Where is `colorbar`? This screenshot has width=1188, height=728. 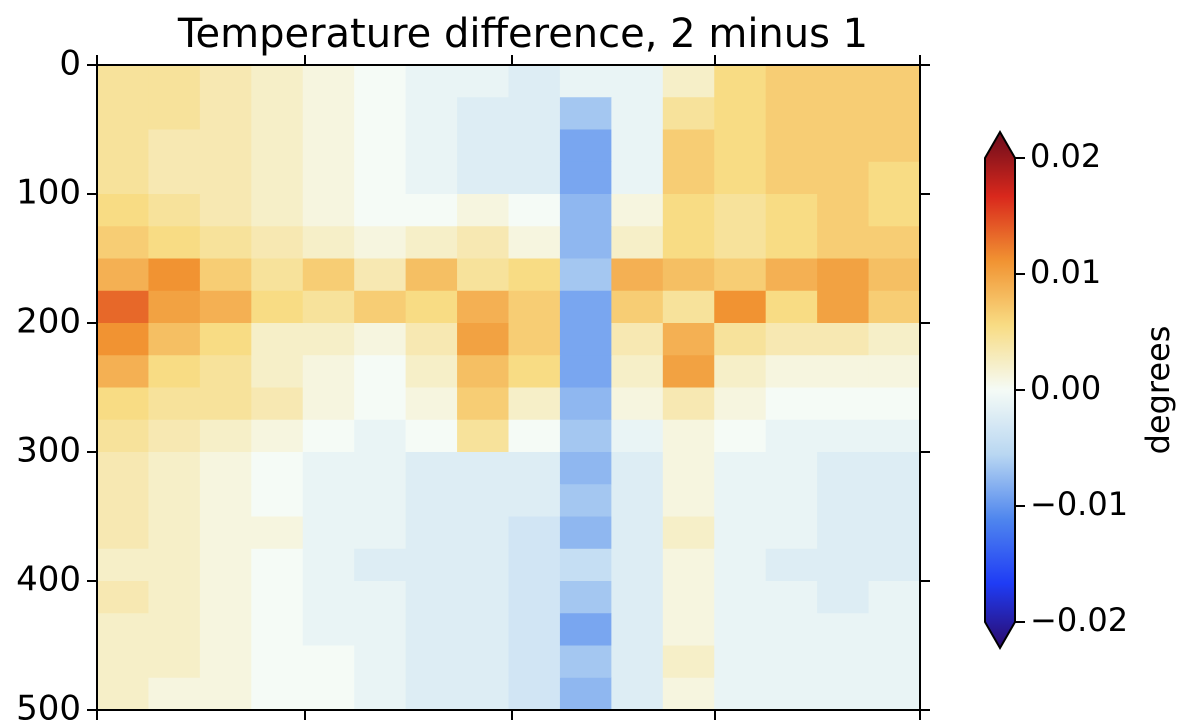
colorbar is located at coordinates (1000, 390).